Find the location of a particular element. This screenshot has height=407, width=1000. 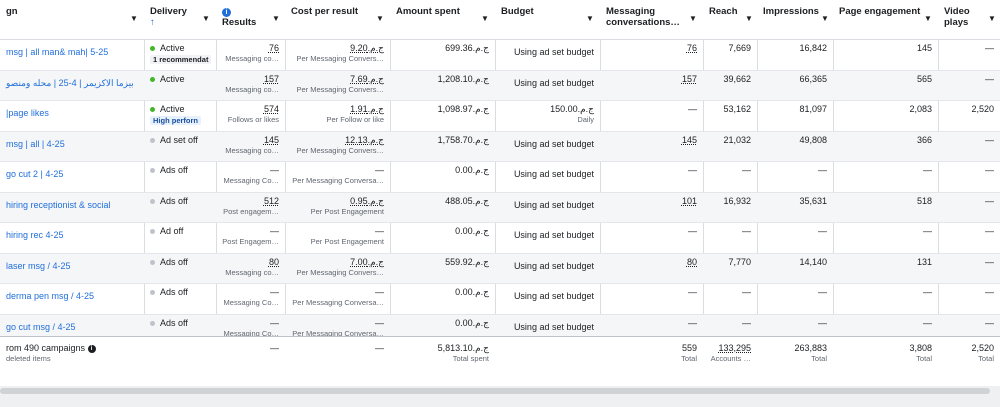

results-value: 574 is located at coordinates (271, 109).